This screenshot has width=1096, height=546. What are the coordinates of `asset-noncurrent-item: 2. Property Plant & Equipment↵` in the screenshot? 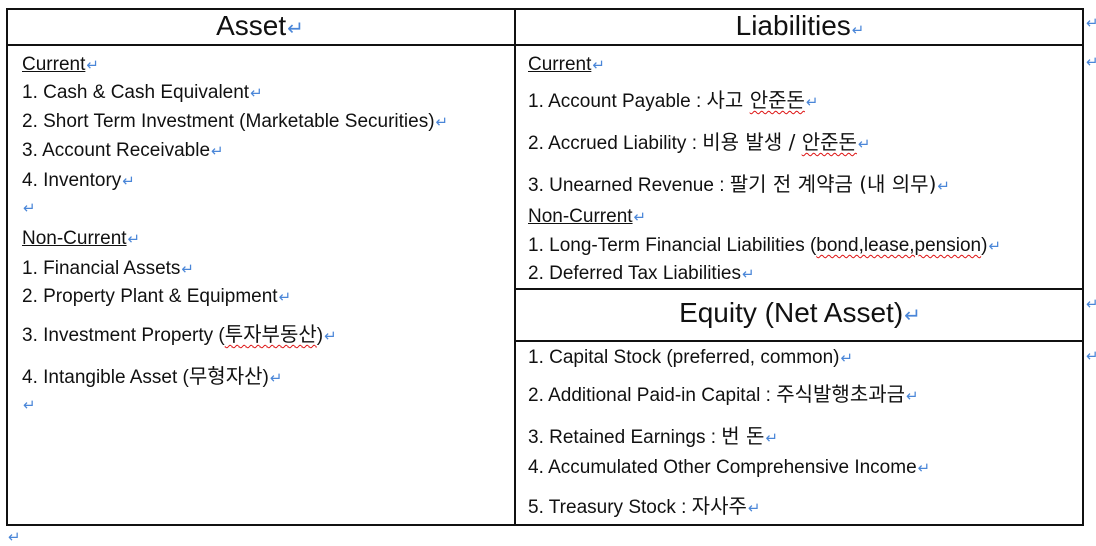 It's located at (156, 297).